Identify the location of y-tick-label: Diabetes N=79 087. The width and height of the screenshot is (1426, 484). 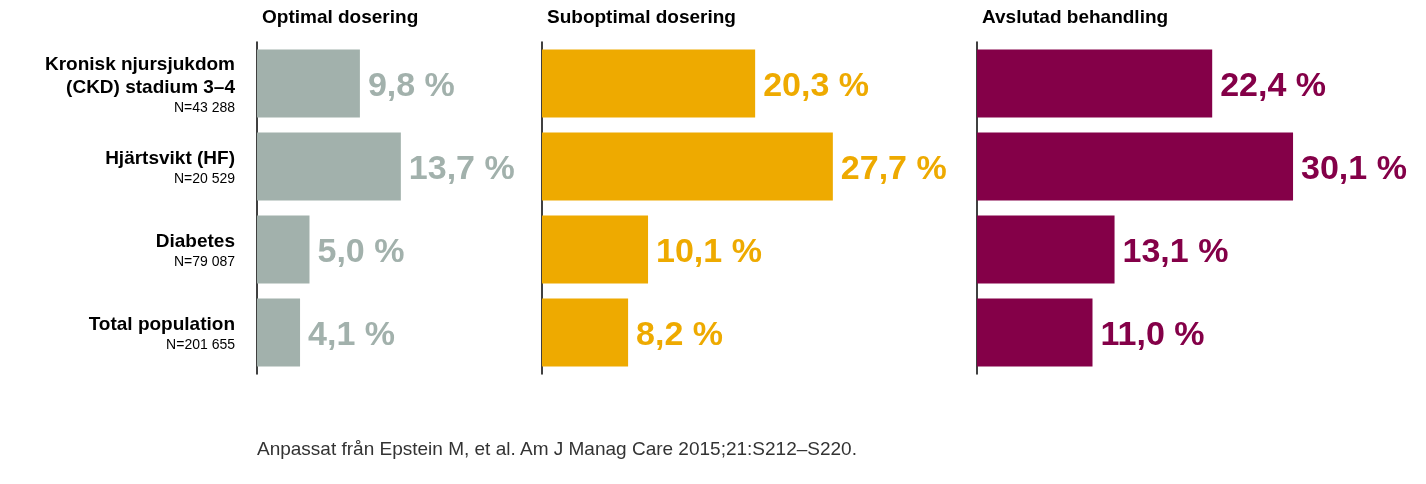
(195, 249).